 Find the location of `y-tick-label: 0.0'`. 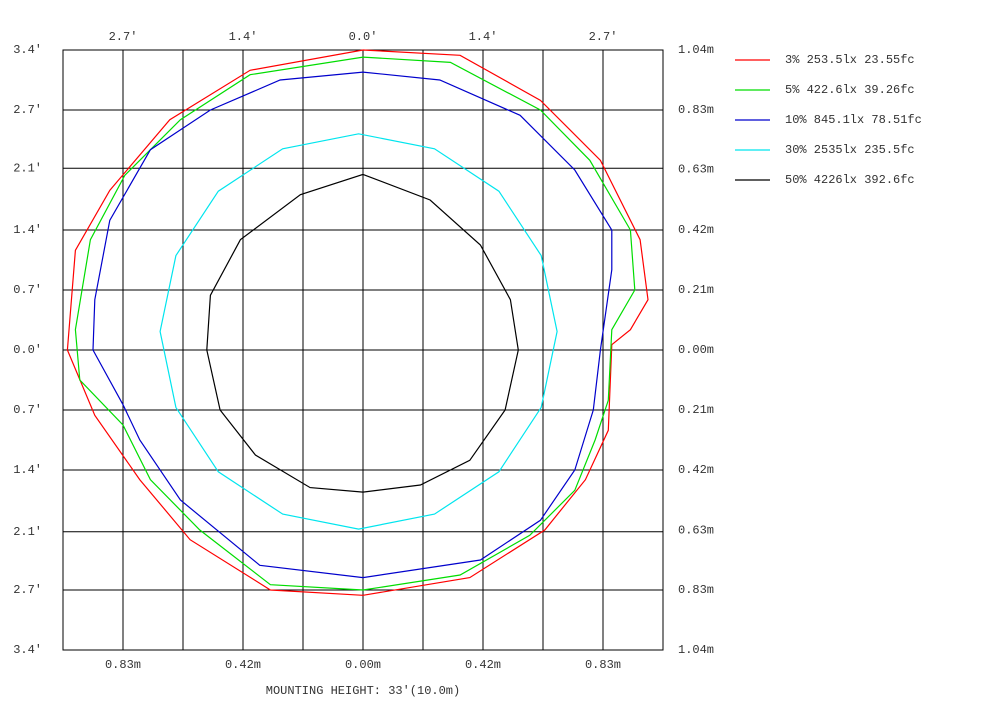

y-tick-label: 0.0' is located at coordinates (27, 350).